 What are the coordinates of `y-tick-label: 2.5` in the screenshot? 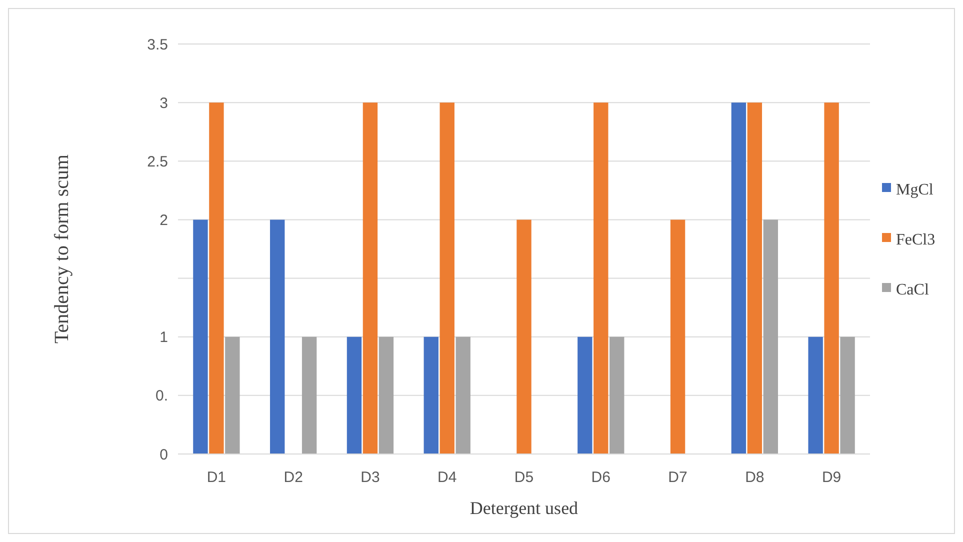 It's located at (157, 161).